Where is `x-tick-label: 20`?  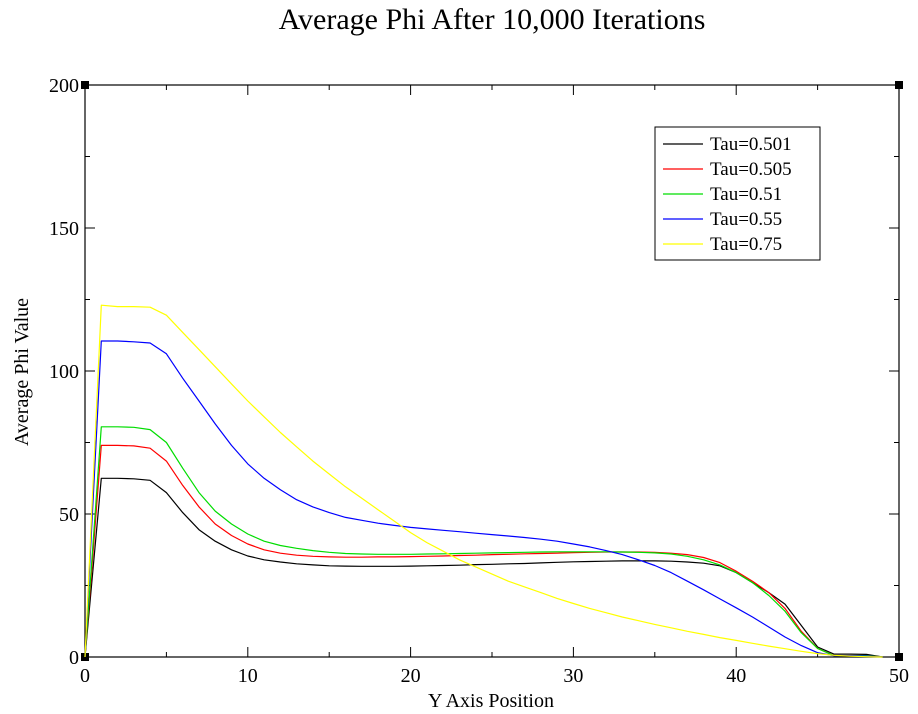 x-tick-label: 20 is located at coordinates (411, 676).